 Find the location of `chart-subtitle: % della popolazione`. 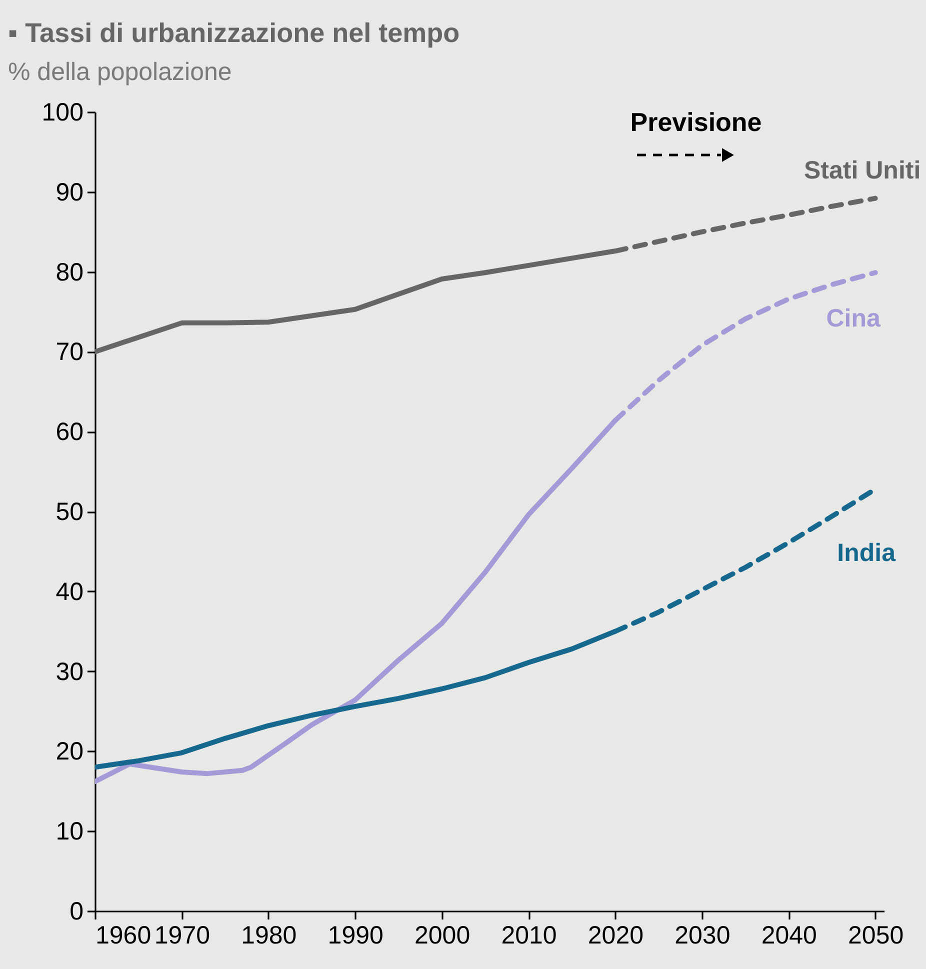

chart-subtitle: % della popolazione is located at coordinates (120, 72).